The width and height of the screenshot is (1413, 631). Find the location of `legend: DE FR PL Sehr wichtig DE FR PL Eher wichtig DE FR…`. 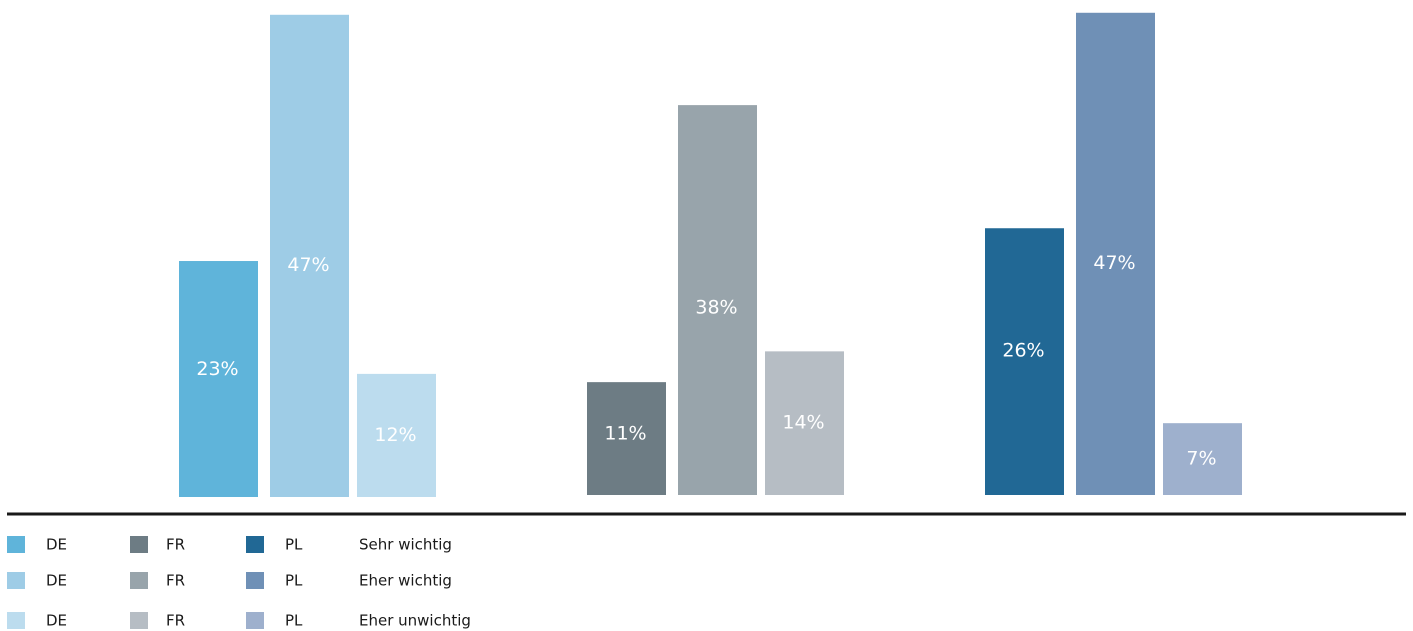

legend: DE FR PL Sehr wichtig DE FR PL Eher wichtig DE FR… is located at coordinates (239, 583).